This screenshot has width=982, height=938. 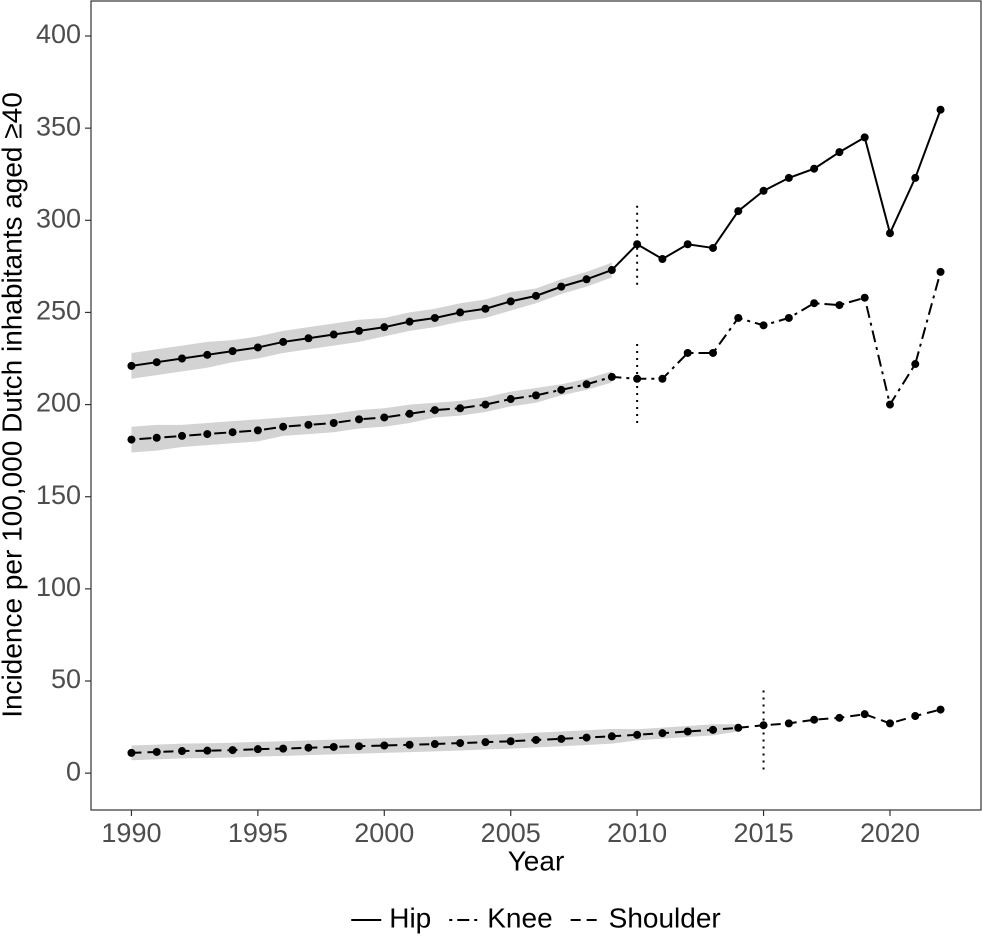 I want to click on confidence-band, so click(x=371, y=412).